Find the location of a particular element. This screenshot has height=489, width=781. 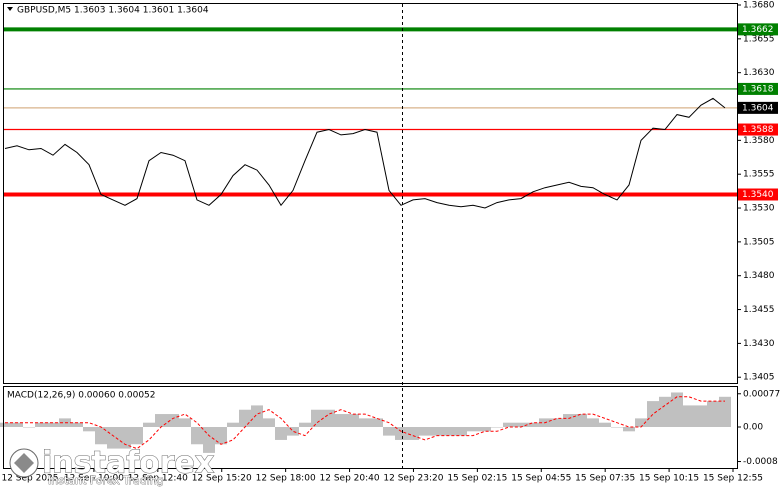

y-tick-label: 0.00077 is located at coordinates (761, 394).